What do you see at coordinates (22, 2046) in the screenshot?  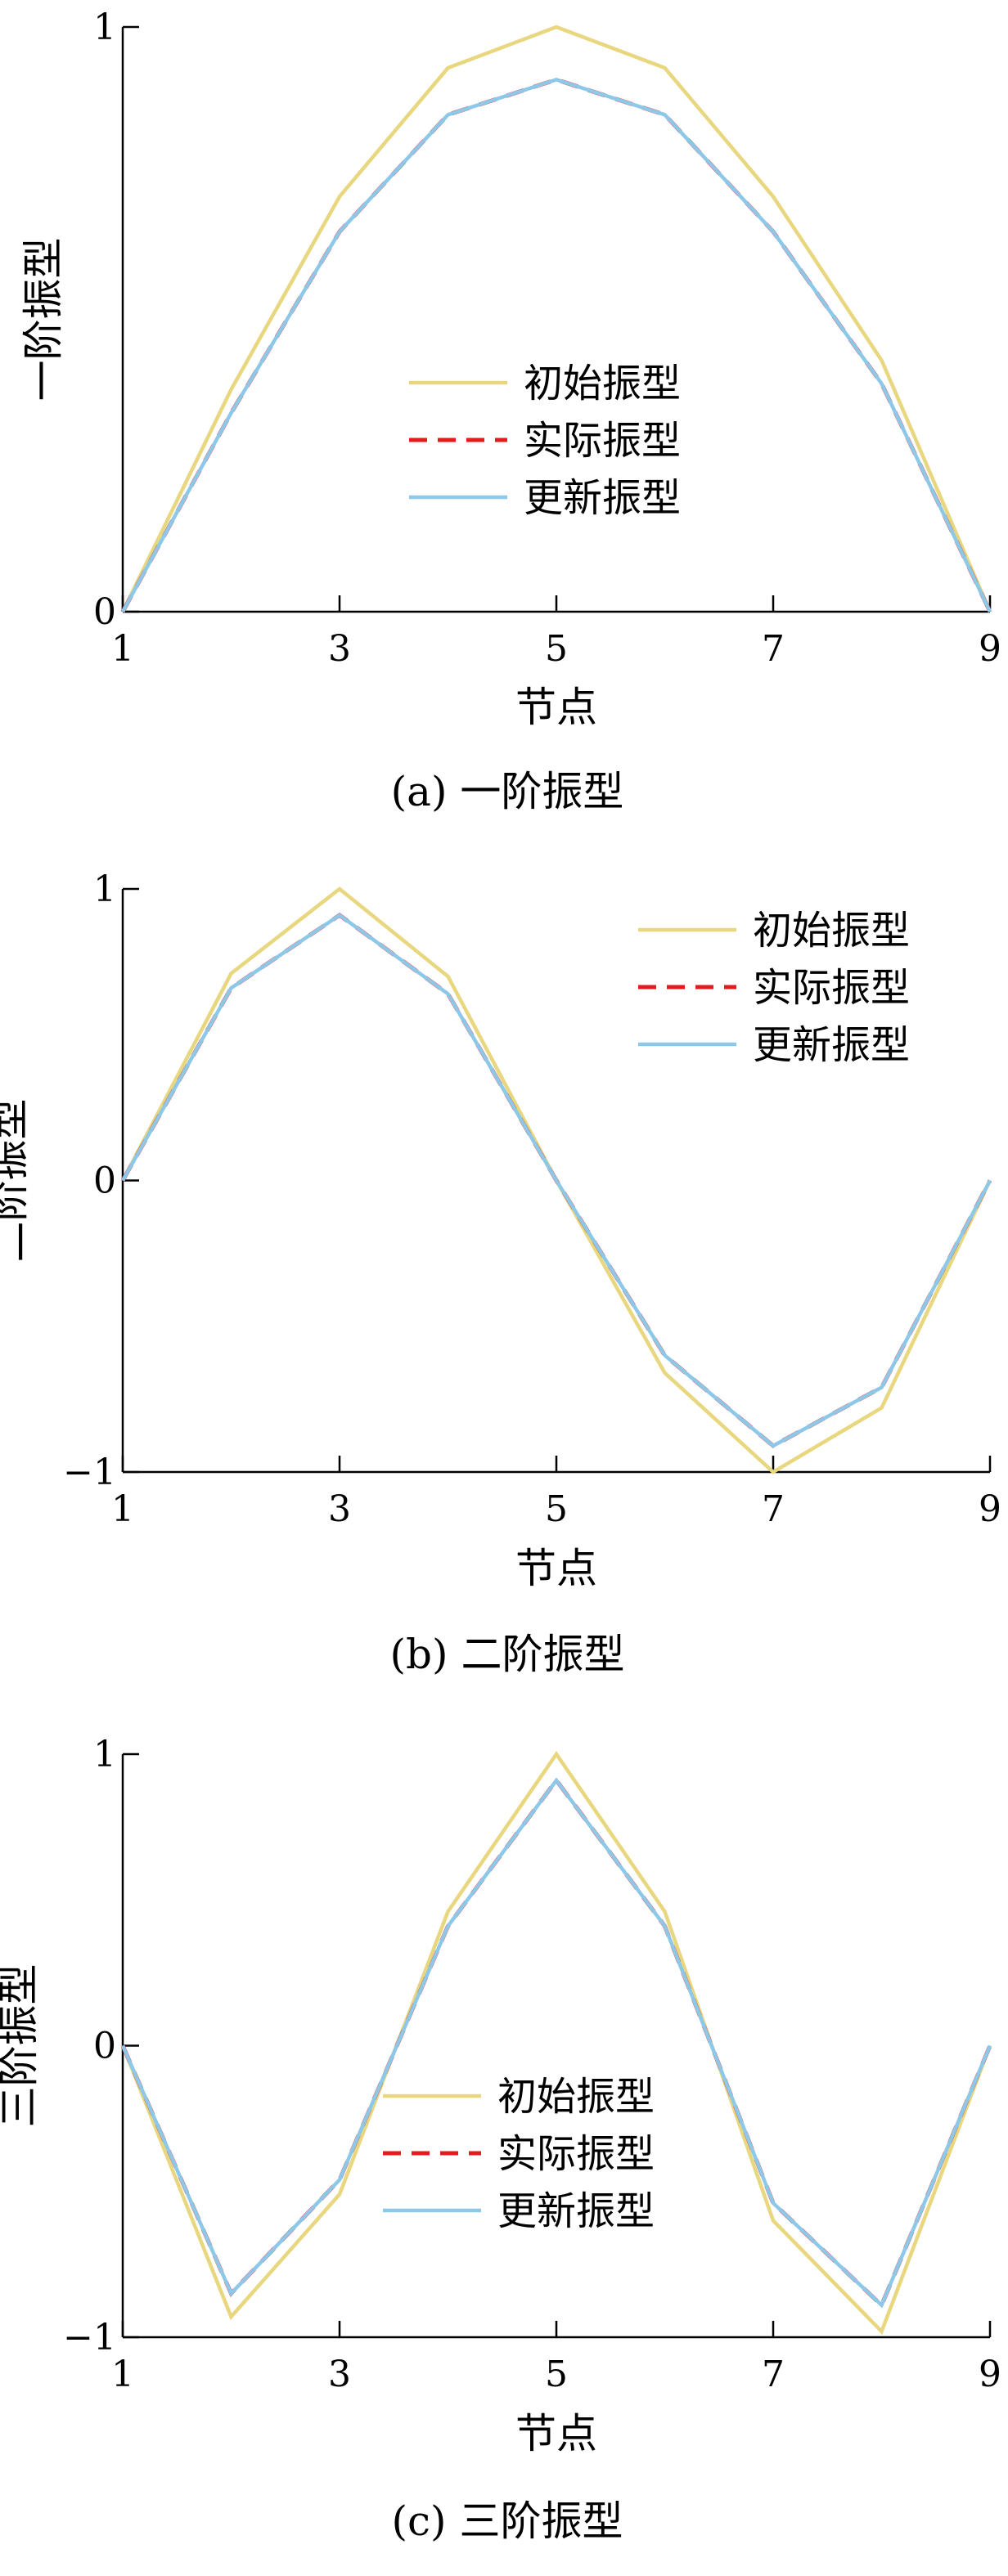 I see `y-axis-label: 三阶振型` at bounding box center [22, 2046].